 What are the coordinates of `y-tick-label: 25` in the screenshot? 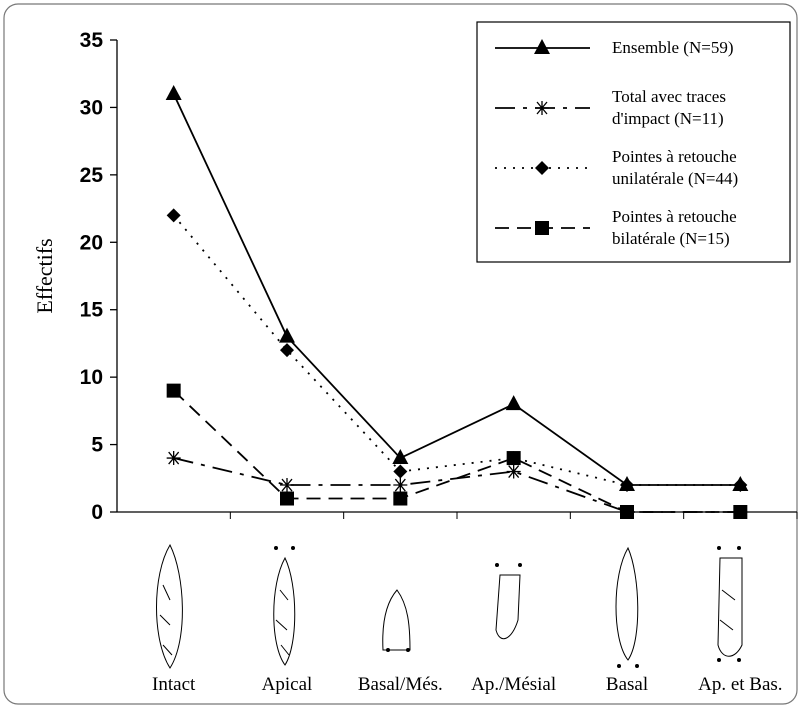 It's located at (92, 175).